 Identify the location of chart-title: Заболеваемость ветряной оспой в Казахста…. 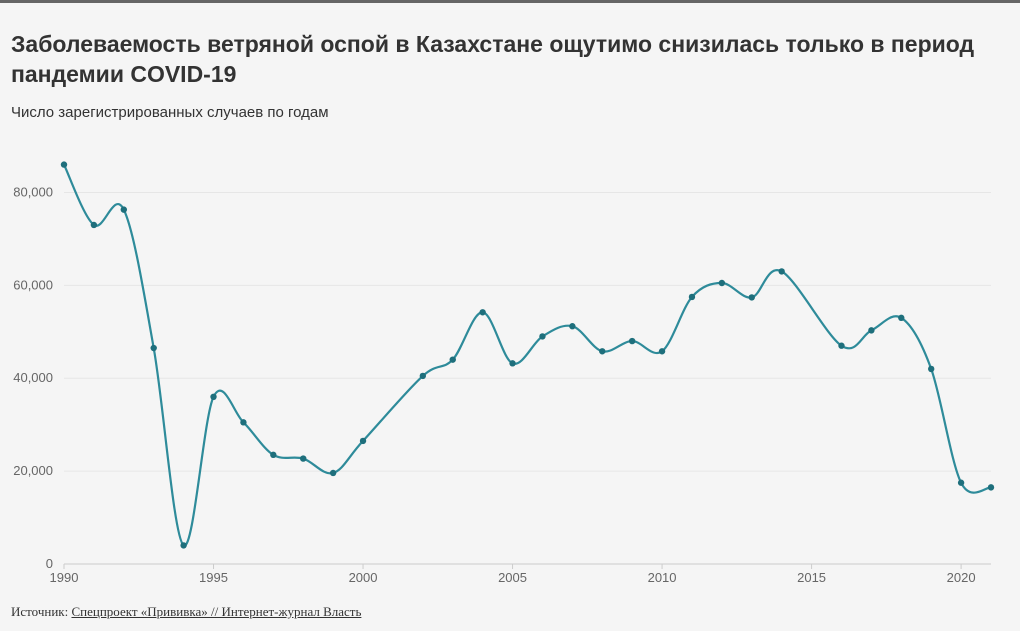
(493, 59).